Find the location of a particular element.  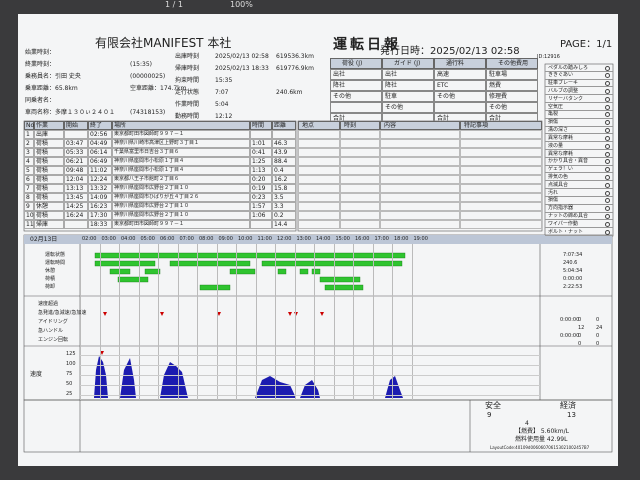

hour-label: 17:00 is located at coordinates (381, 239).